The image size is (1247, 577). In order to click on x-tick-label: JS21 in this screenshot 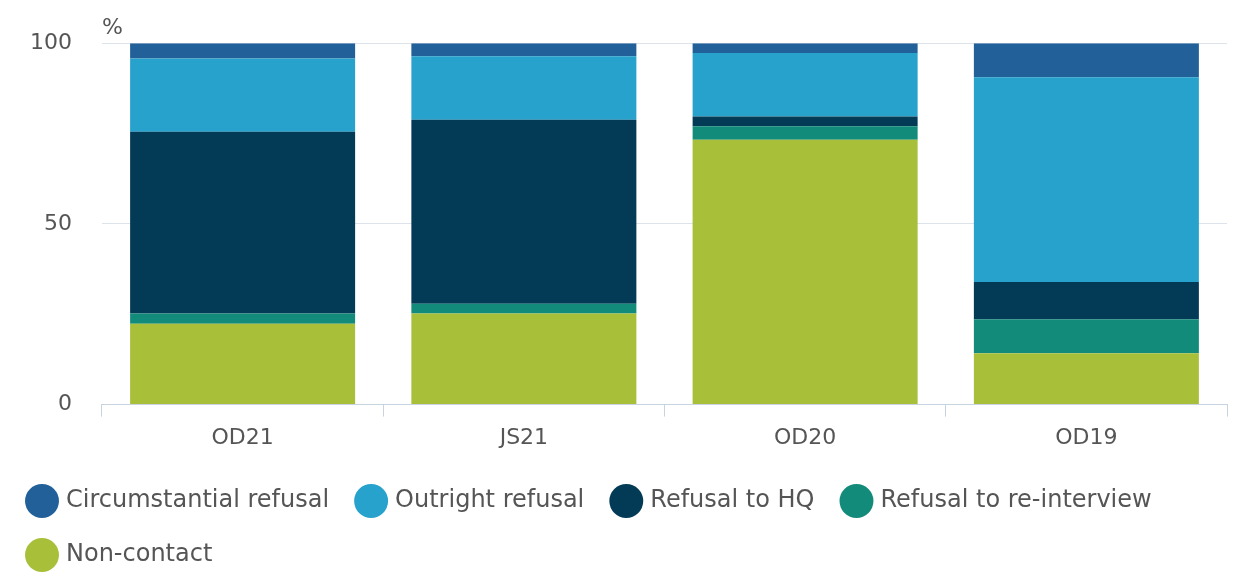, I will do `click(523, 436)`.